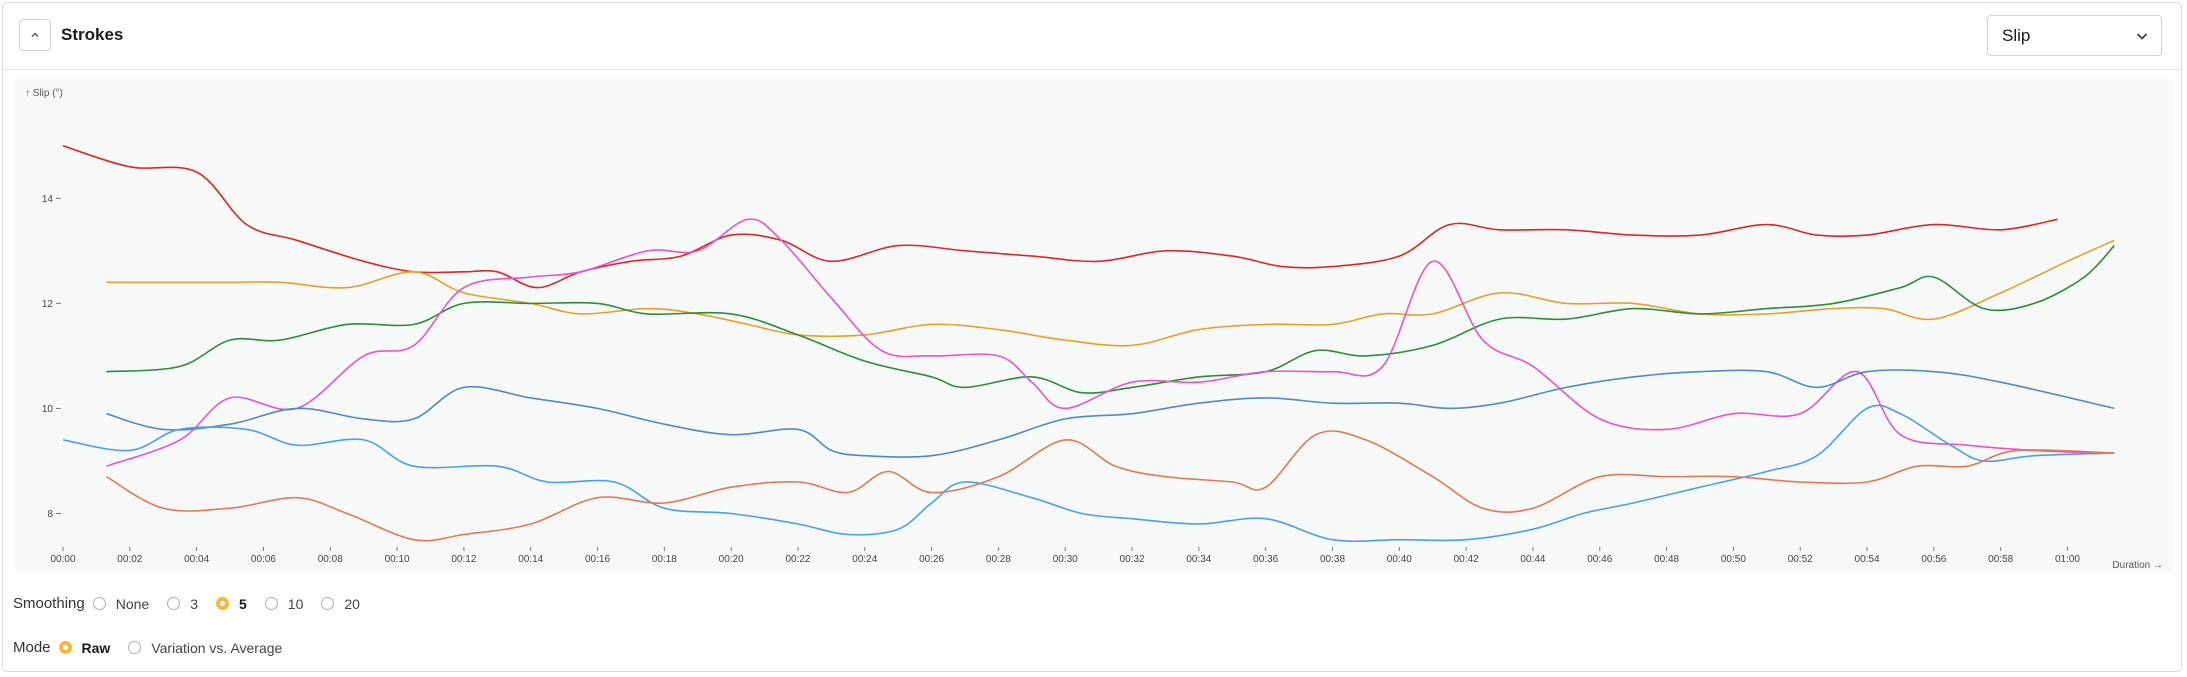 The image size is (2187, 677). What do you see at coordinates (96, 647) in the screenshot?
I see `mode-option-label: Raw` at bounding box center [96, 647].